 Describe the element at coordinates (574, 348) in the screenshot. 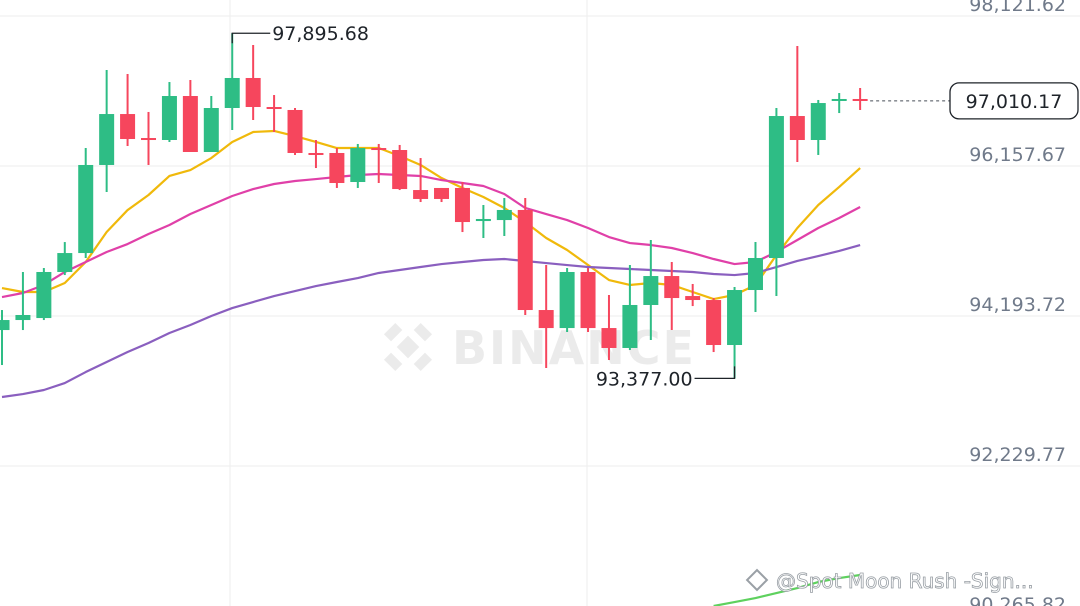

I see `watermark-text: BINANCE` at that location.